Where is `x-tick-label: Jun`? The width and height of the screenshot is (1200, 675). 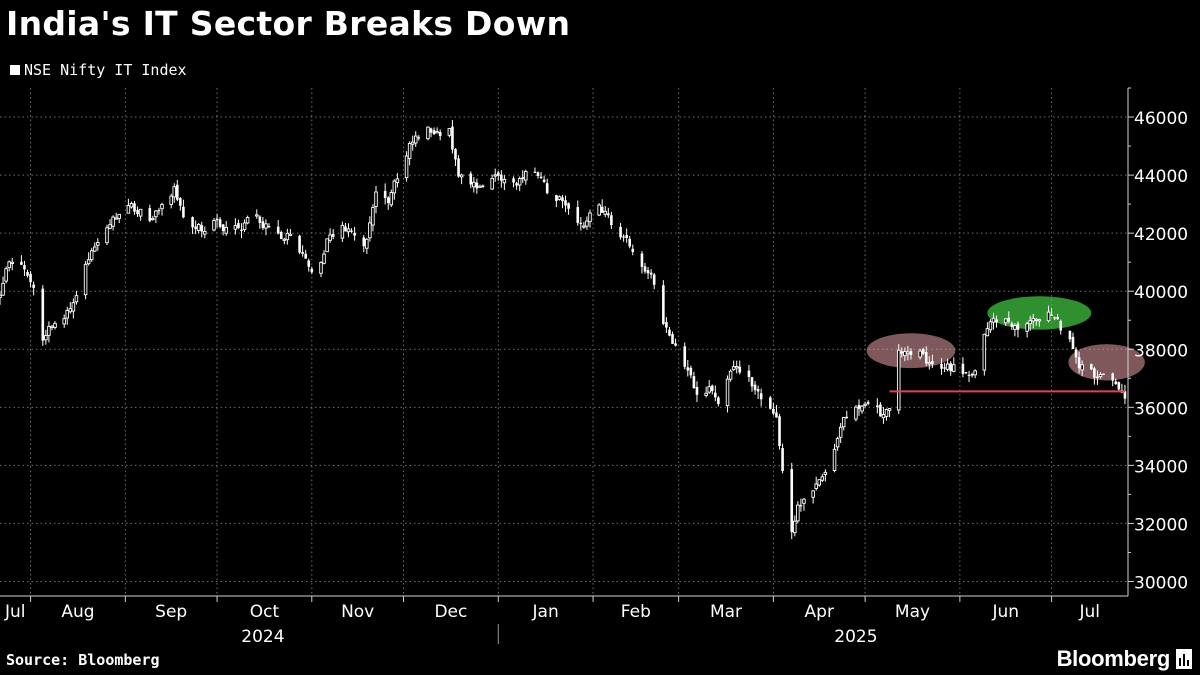 x-tick-label: Jun is located at coordinates (1005, 612).